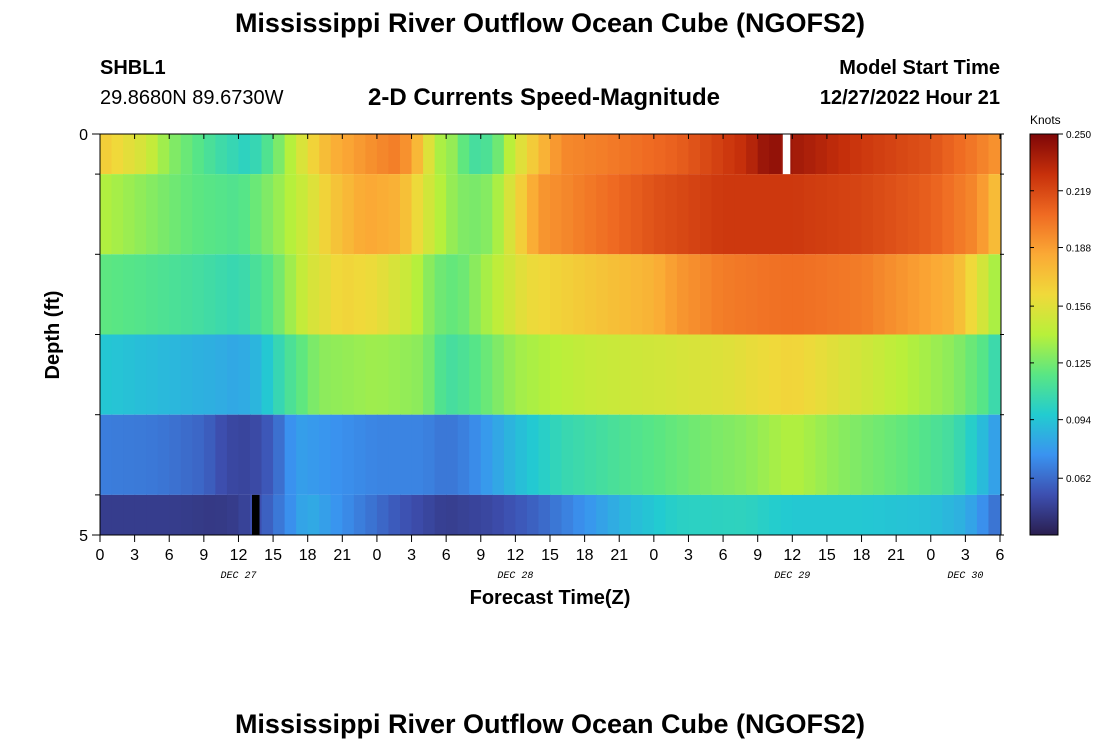 This screenshot has height=750, width=1100. Describe the element at coordinates (786, 154) in the screenshot. I see `missing-cell` at that location.